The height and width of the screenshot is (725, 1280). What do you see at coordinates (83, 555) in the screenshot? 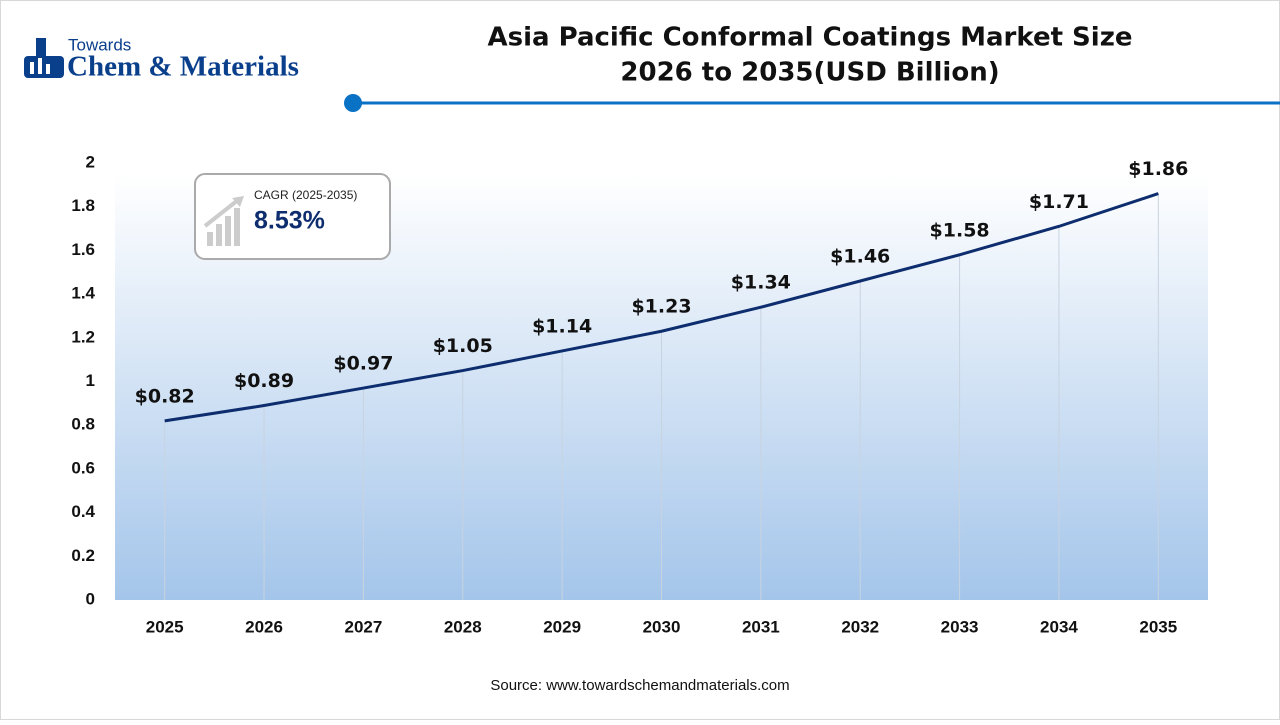
I see `y-tick-label: 0.2` at bounding box center [83, 555].